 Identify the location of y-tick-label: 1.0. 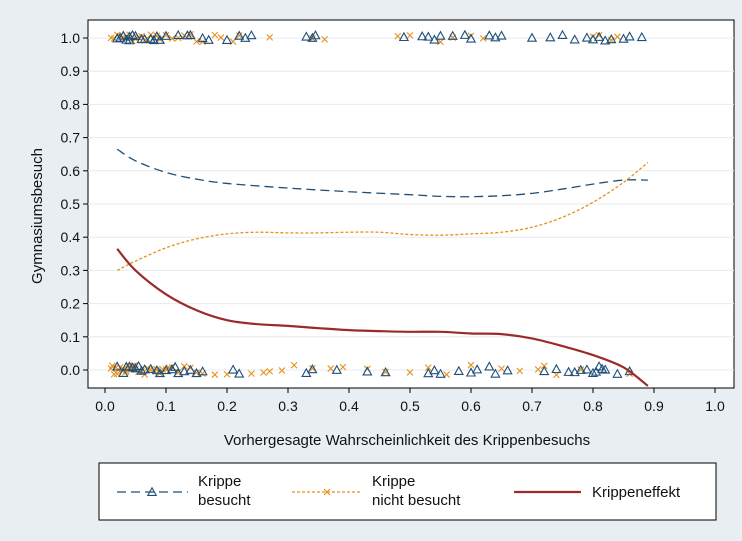
(71, 38).